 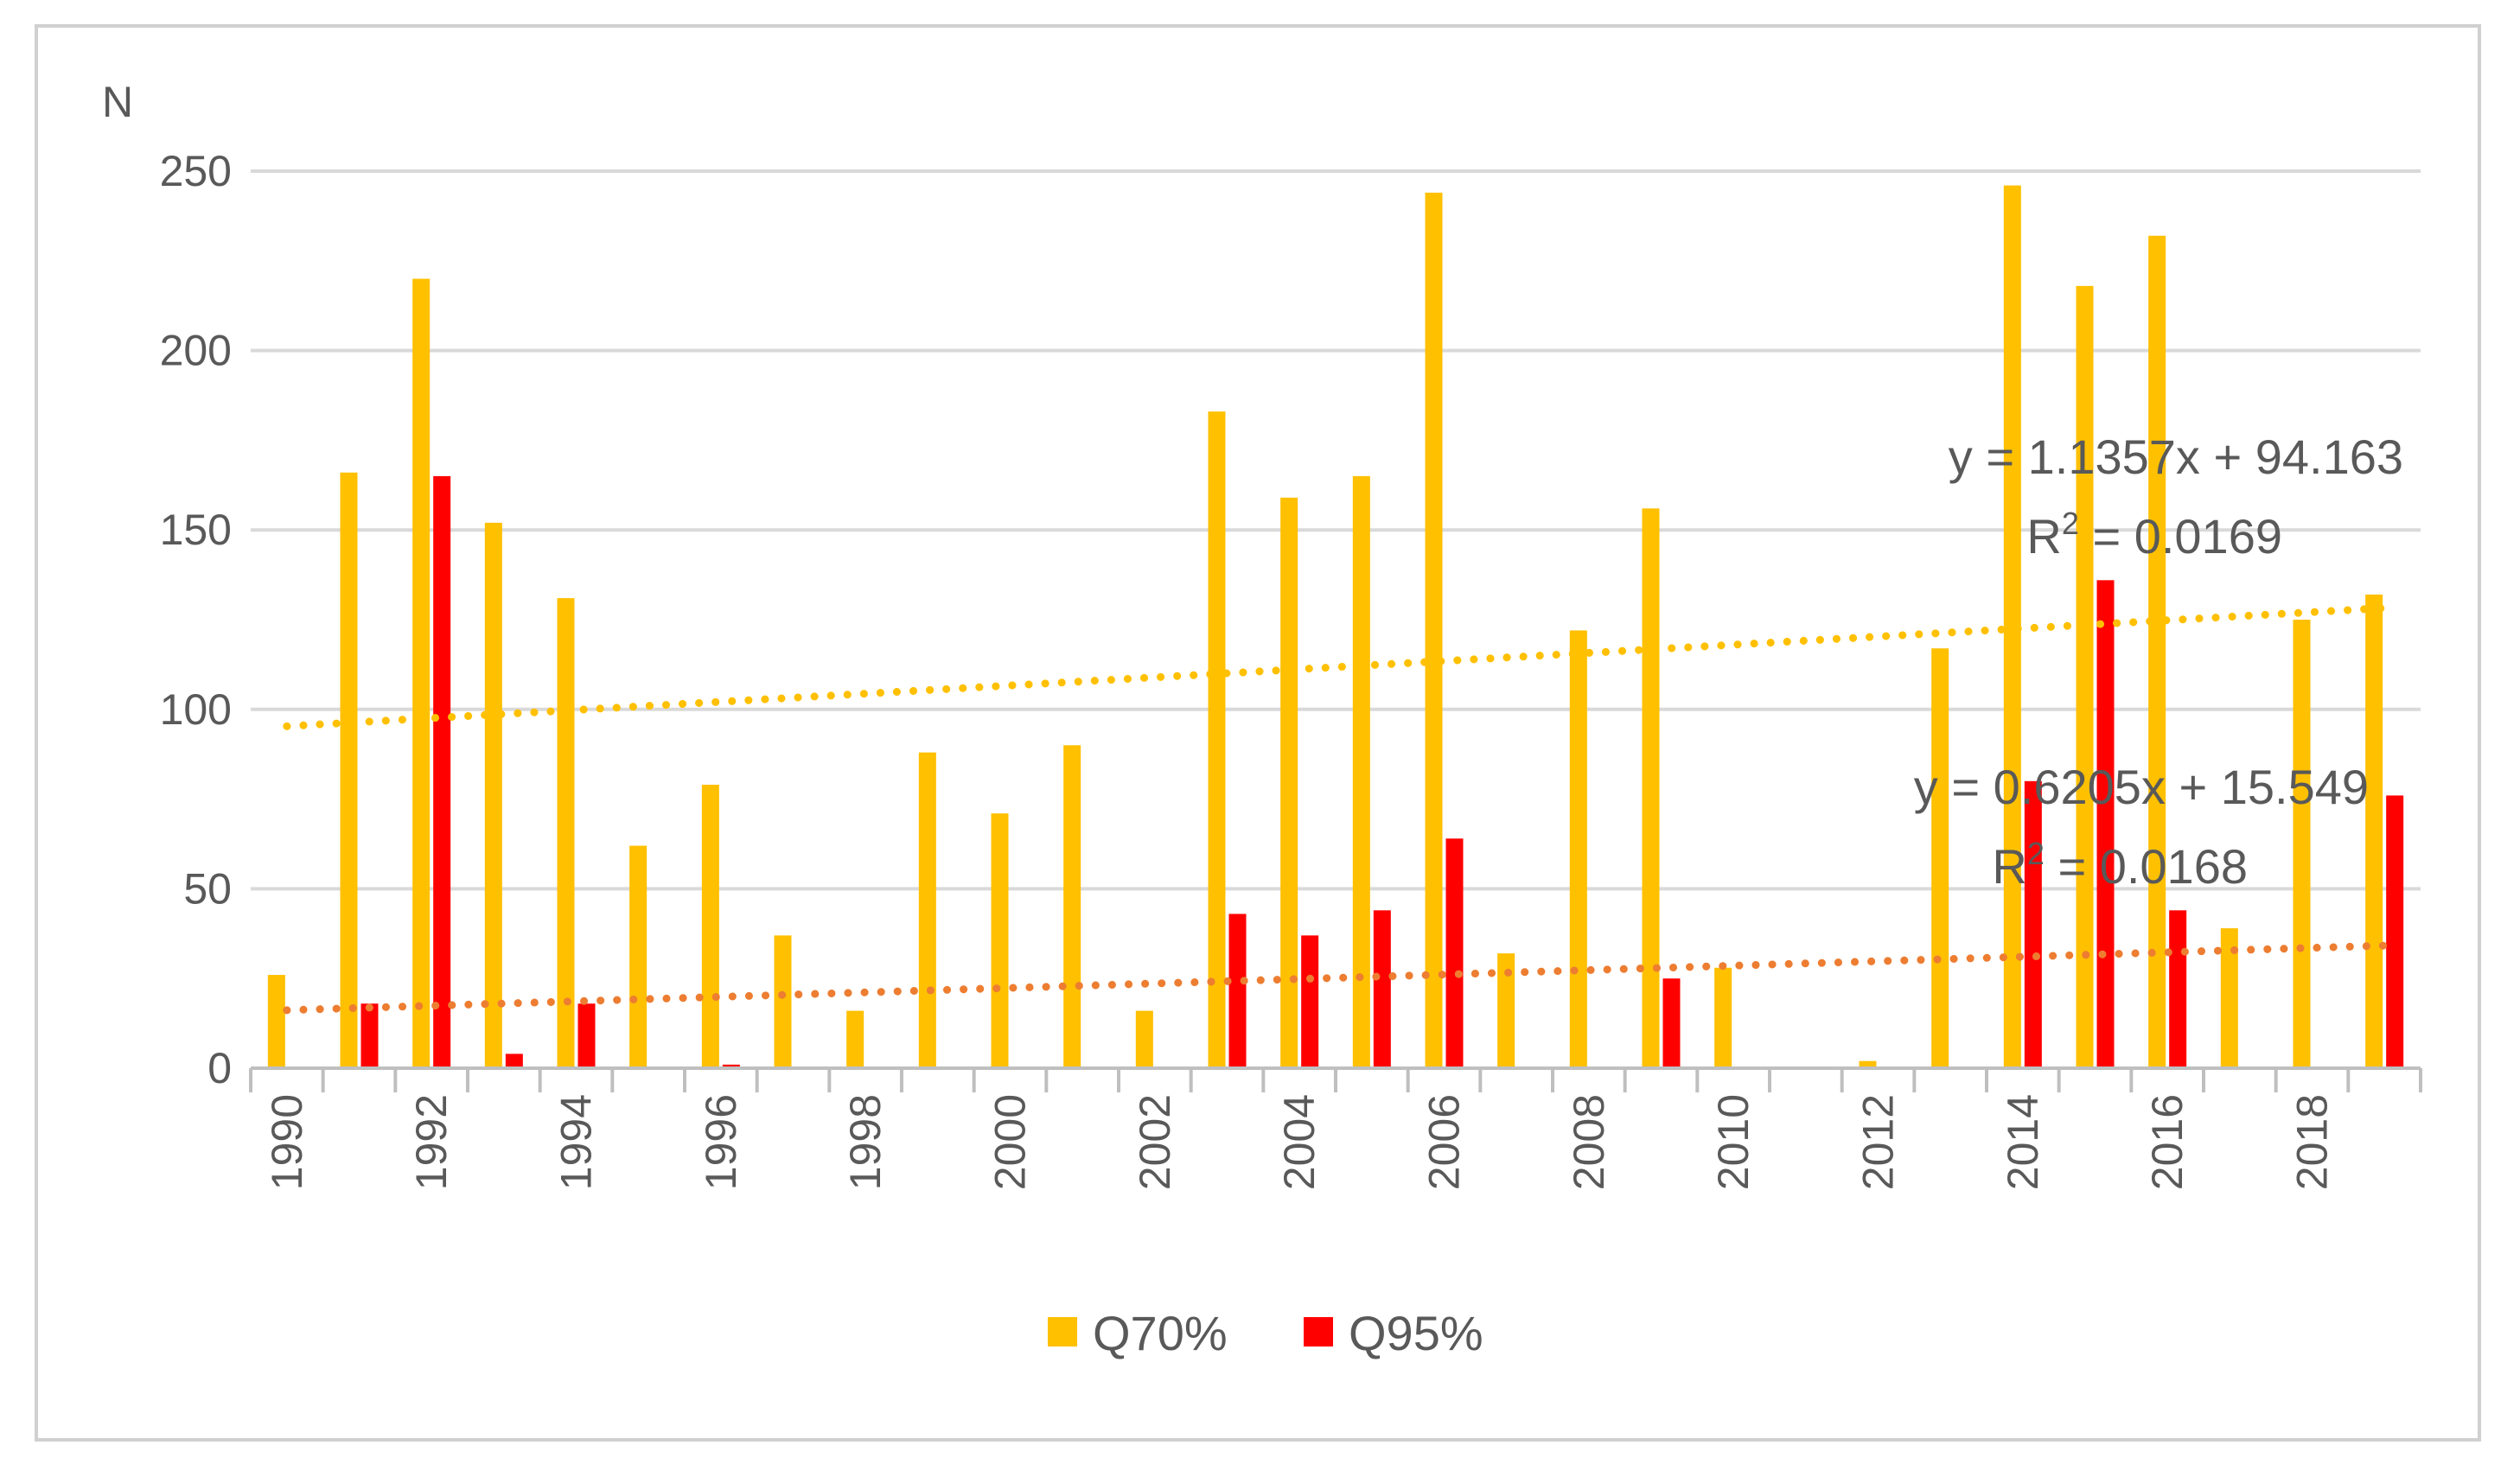 What do you see at coordinates (1723, 1017) in the screenshot?
I see `bar-q70pct-2010` at bounding box center [1723, 1017].